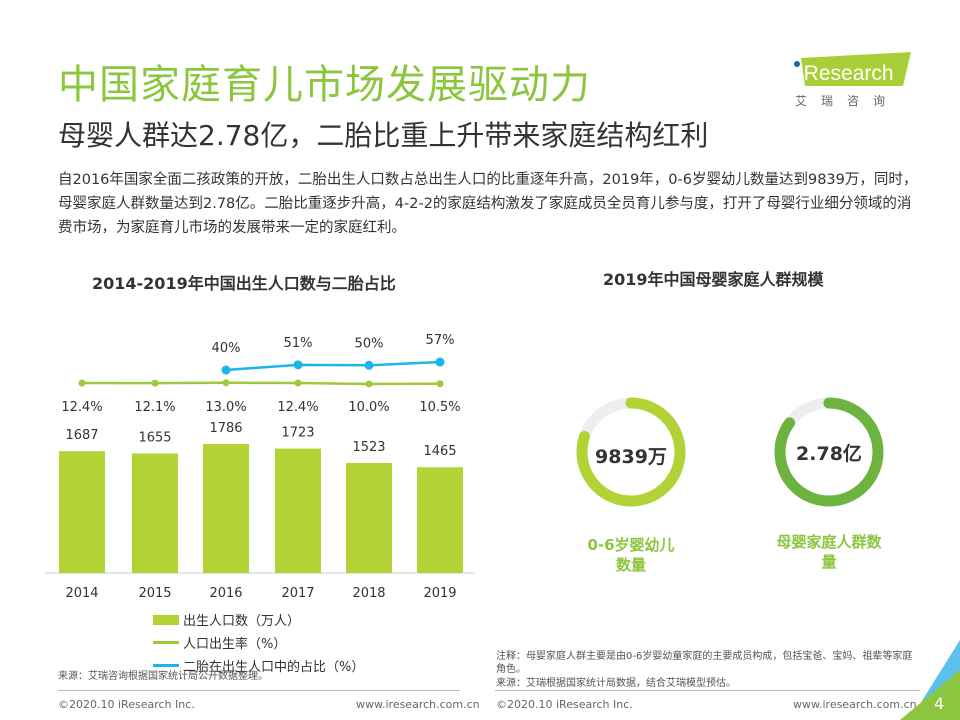  I want to click on bar-2016, so click(226, 508).